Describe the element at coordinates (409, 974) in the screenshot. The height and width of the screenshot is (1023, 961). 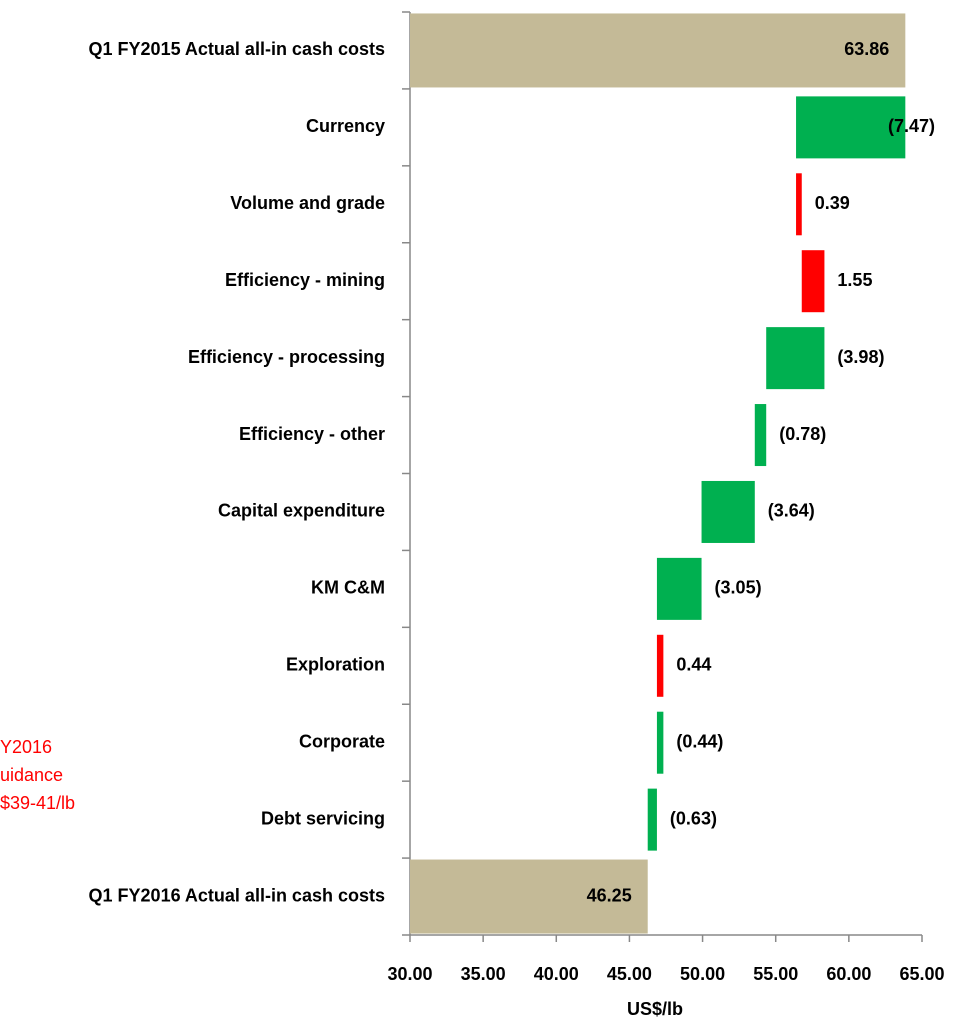
I see `x-tick-label: 30.00` at that location.